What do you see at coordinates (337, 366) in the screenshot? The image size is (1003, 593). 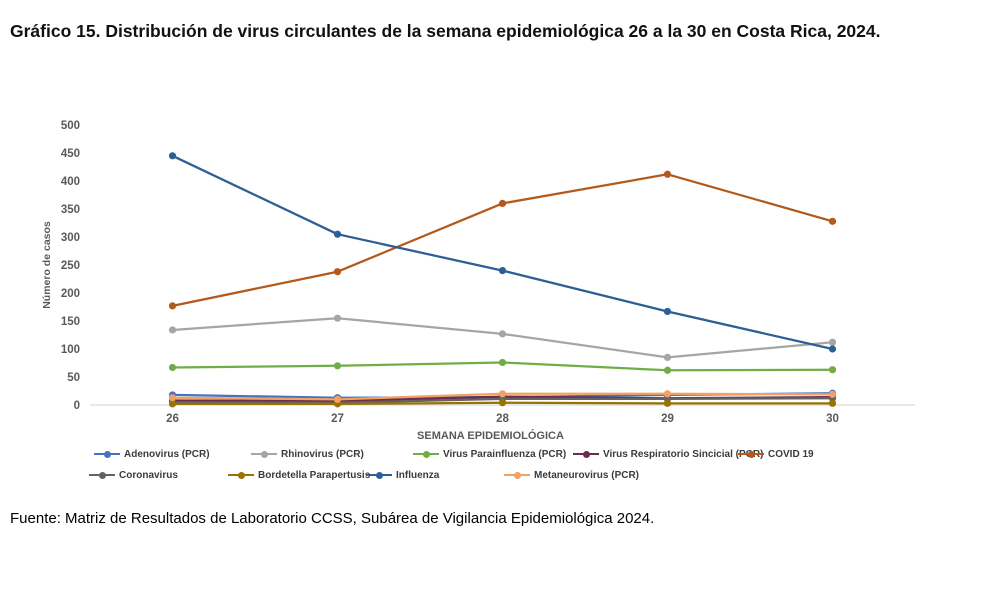 I see `data-point-virus-parainfluenza-pcr-wk27` at bounding box center [337, 366].